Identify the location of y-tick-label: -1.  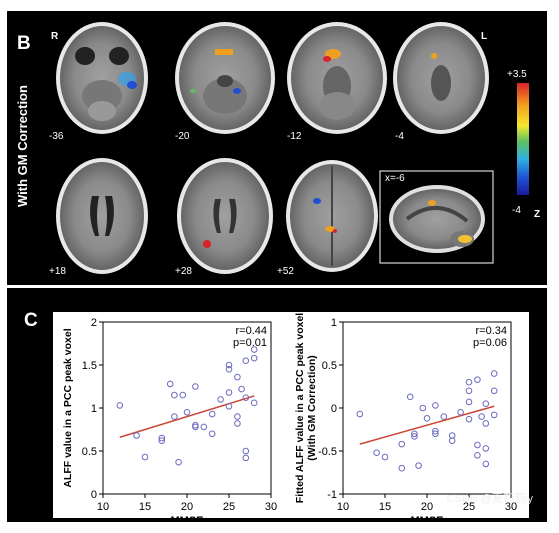
(332, 495).